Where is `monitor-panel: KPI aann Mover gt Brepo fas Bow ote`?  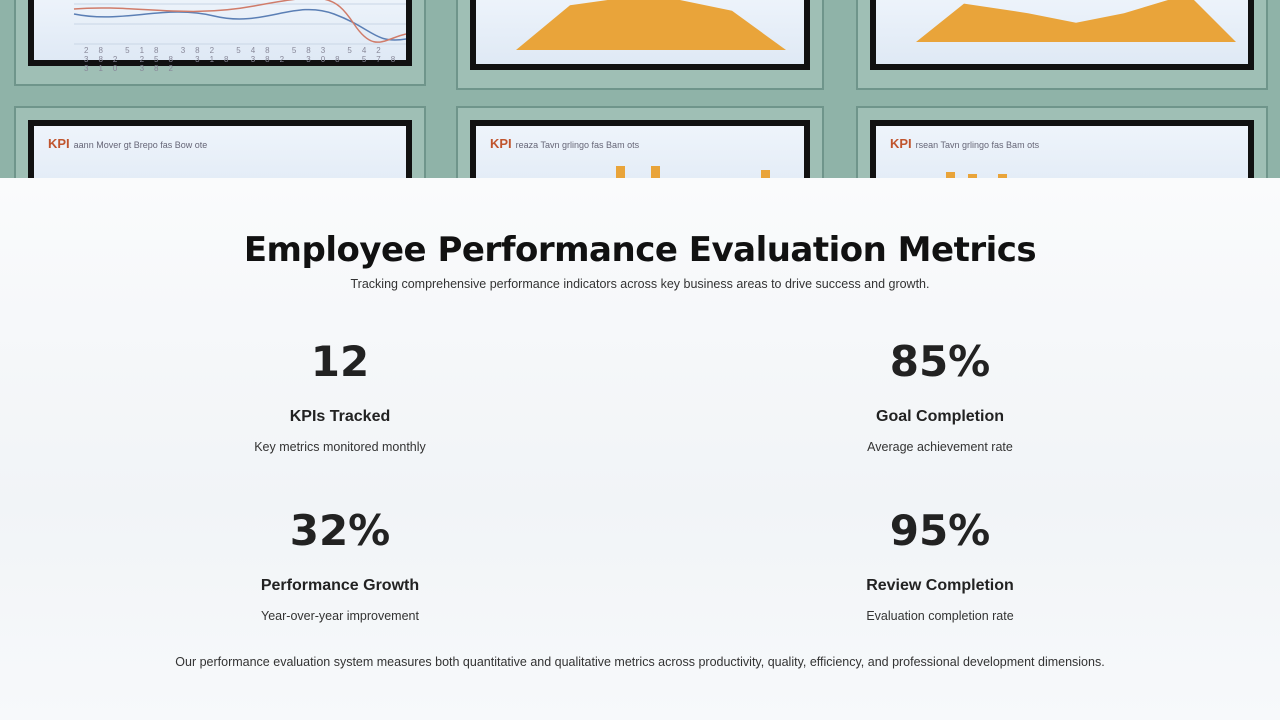
monitor-panel: KPI aann Mover gt Brepo fas Bow ote is located at coordinates (220, 142).